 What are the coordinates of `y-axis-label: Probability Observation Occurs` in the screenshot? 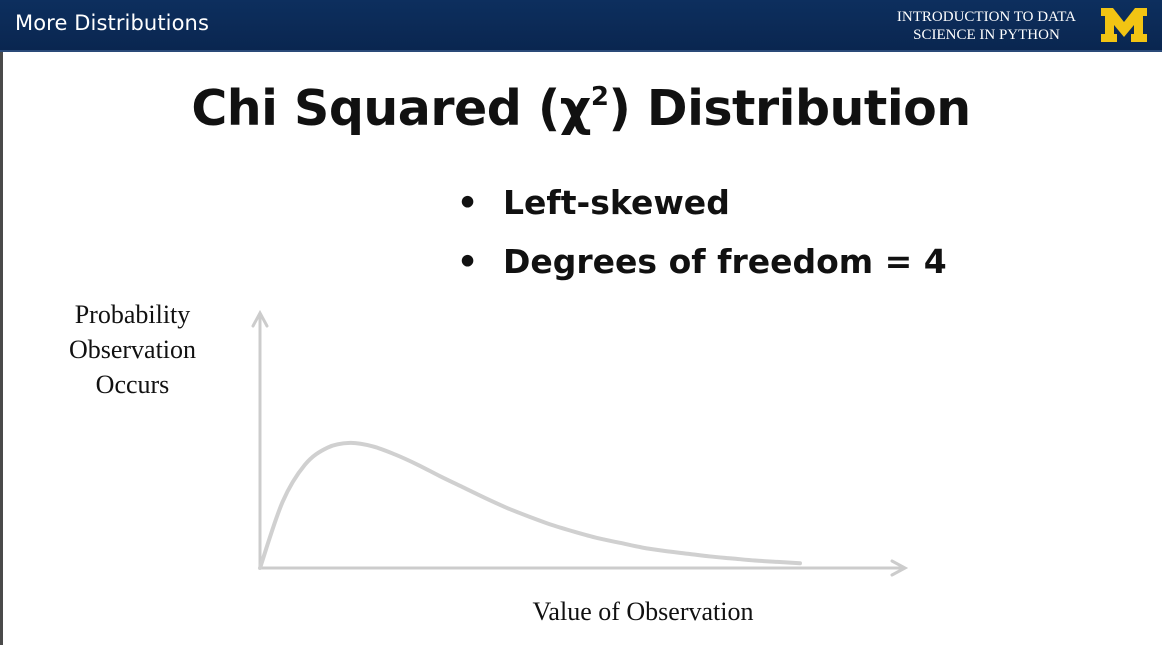 It's located at (132, 349).